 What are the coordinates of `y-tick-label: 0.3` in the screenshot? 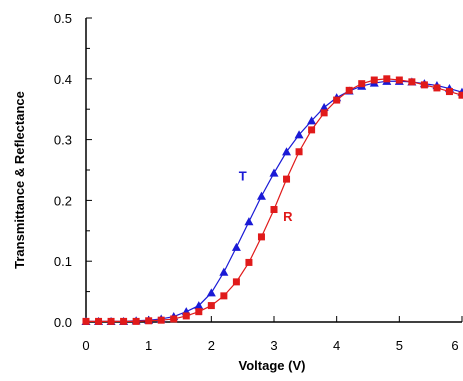 It's located at (63, 140).